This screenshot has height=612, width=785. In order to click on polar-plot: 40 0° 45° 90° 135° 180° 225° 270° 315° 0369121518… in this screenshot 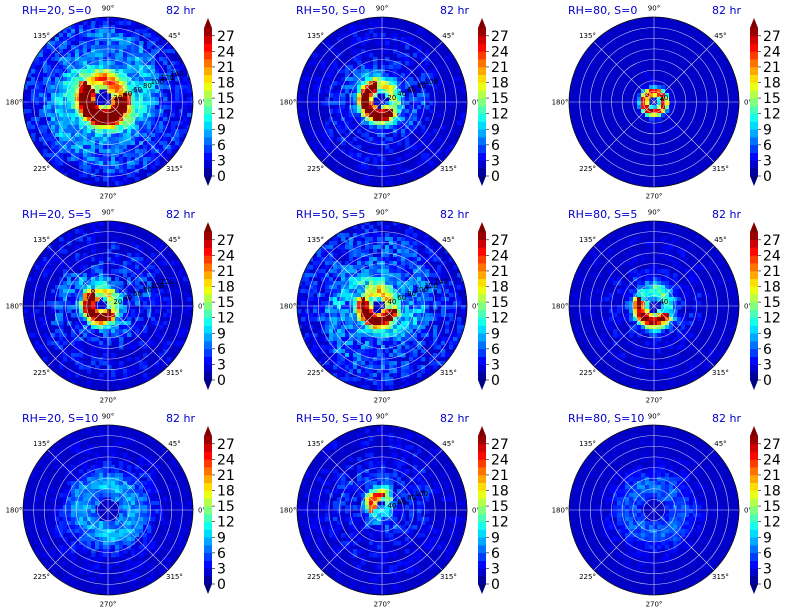, I will do `click(666, 307)`.